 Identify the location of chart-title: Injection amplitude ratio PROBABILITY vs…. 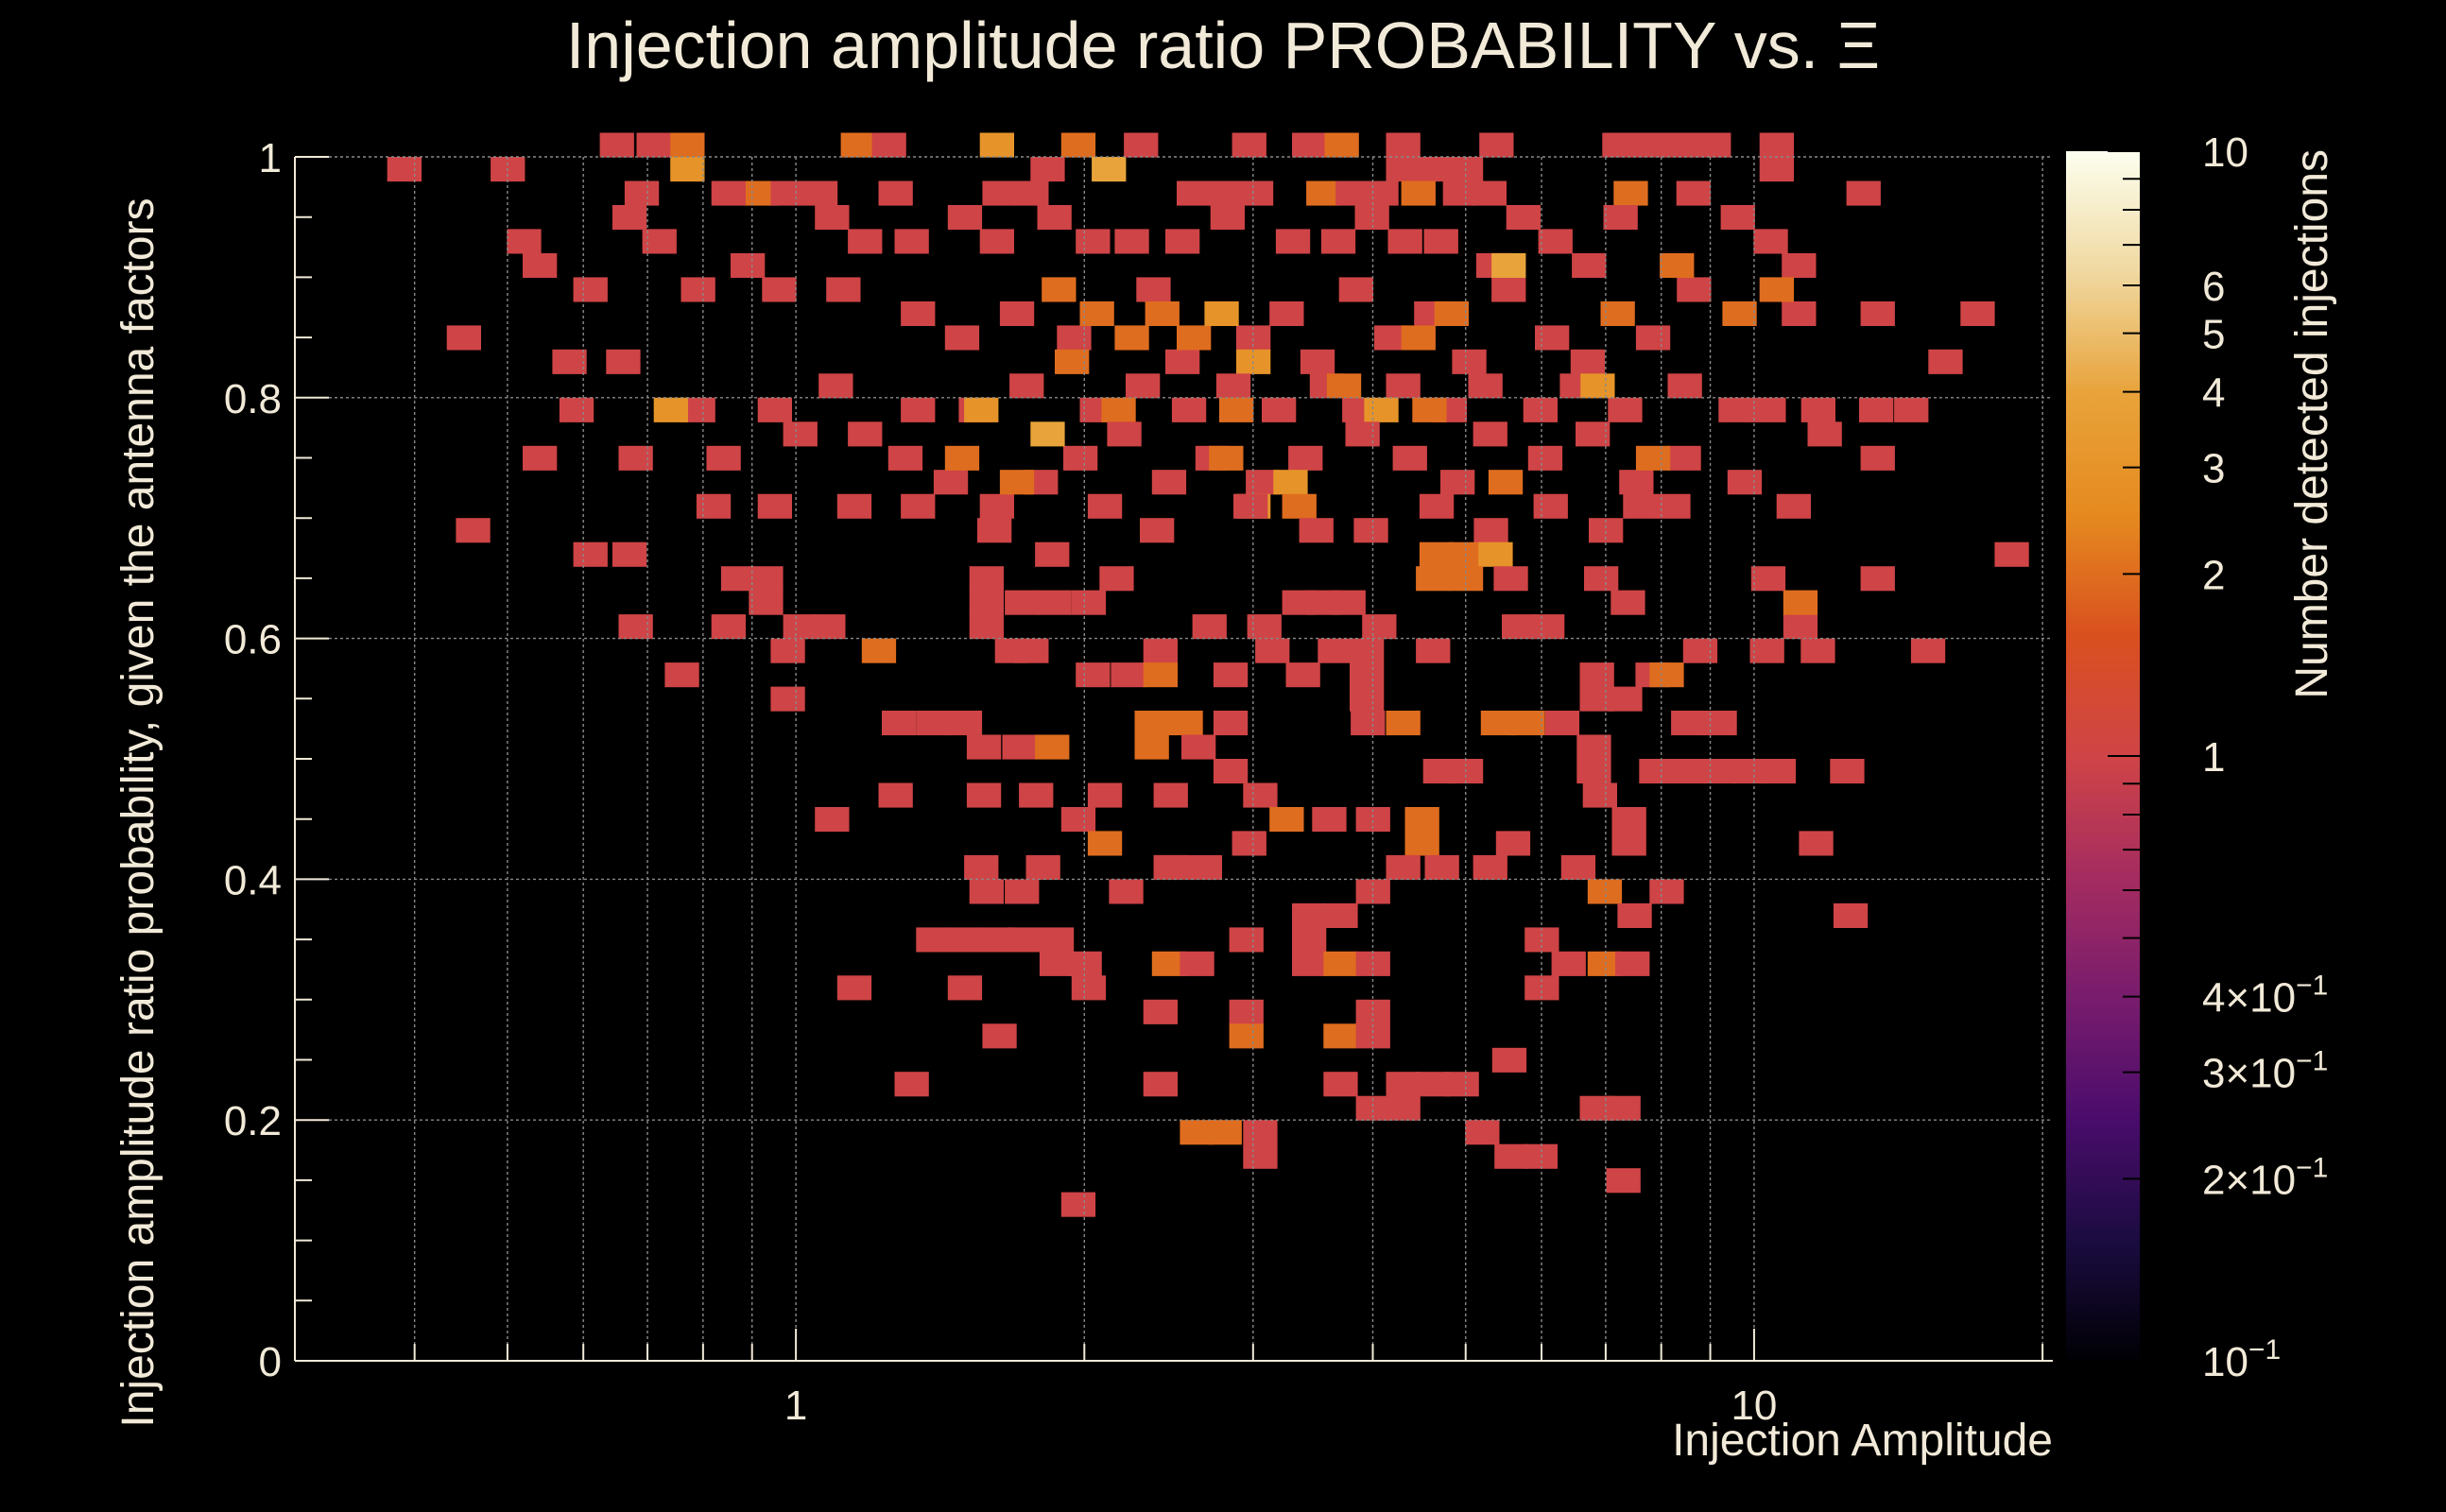
(1223, 45).